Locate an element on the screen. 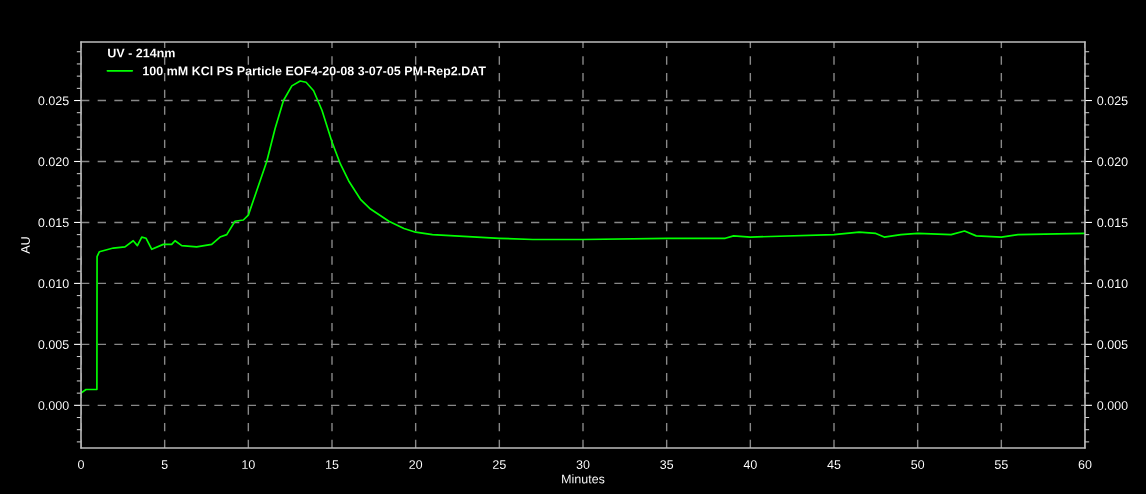  y-tick-label: 0.015 is located at coordinates (53, 223).